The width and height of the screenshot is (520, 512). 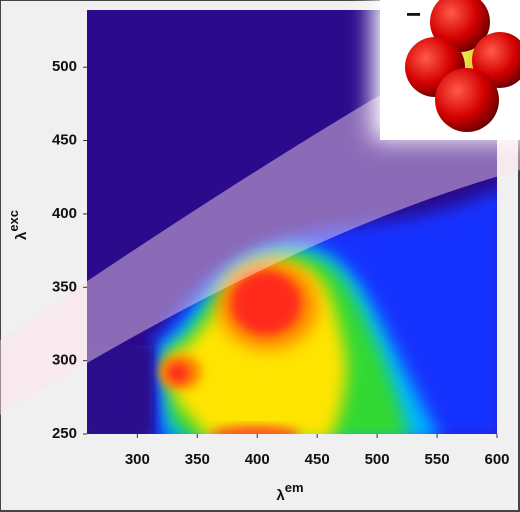 I want to click on x-tick-label: 300, so click(x=137, y=459).